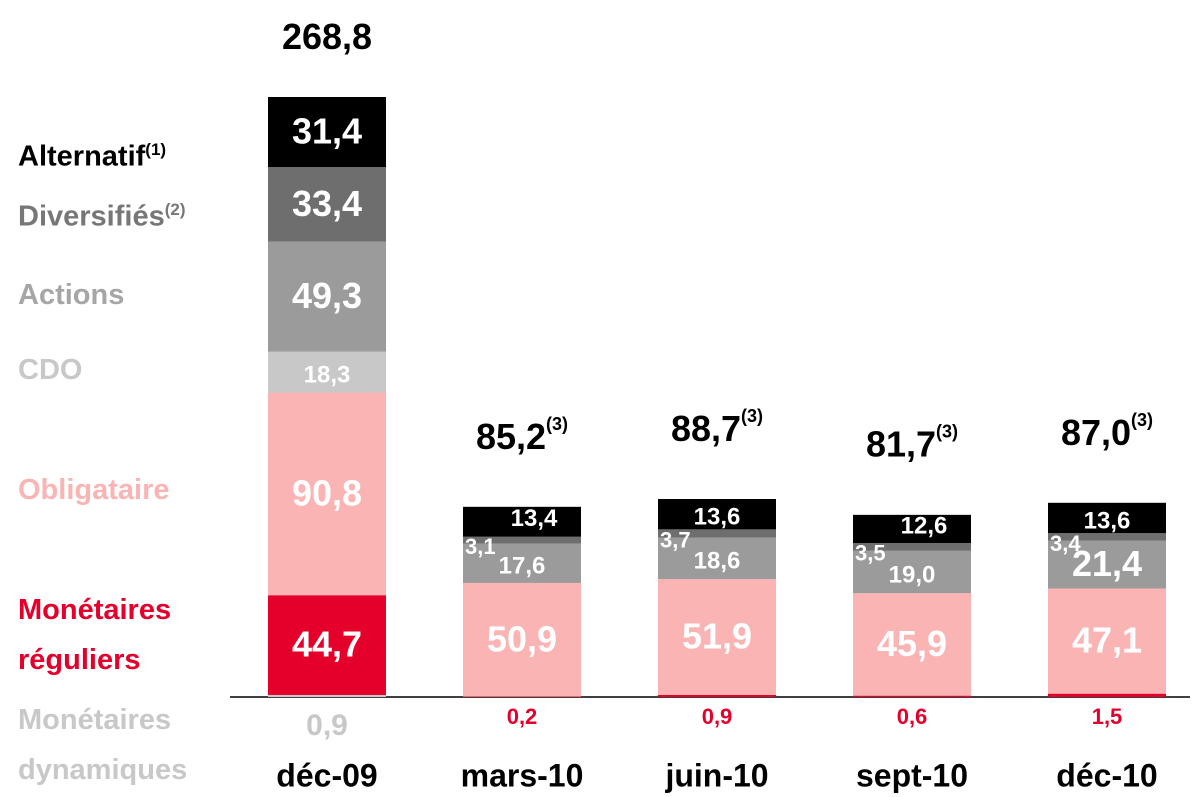 The width and height of the screenshot is (1194, 797). Describe the element at coordinates (326, 775) in the screenshot. I see `x-tick-label: déc-09` at that location.